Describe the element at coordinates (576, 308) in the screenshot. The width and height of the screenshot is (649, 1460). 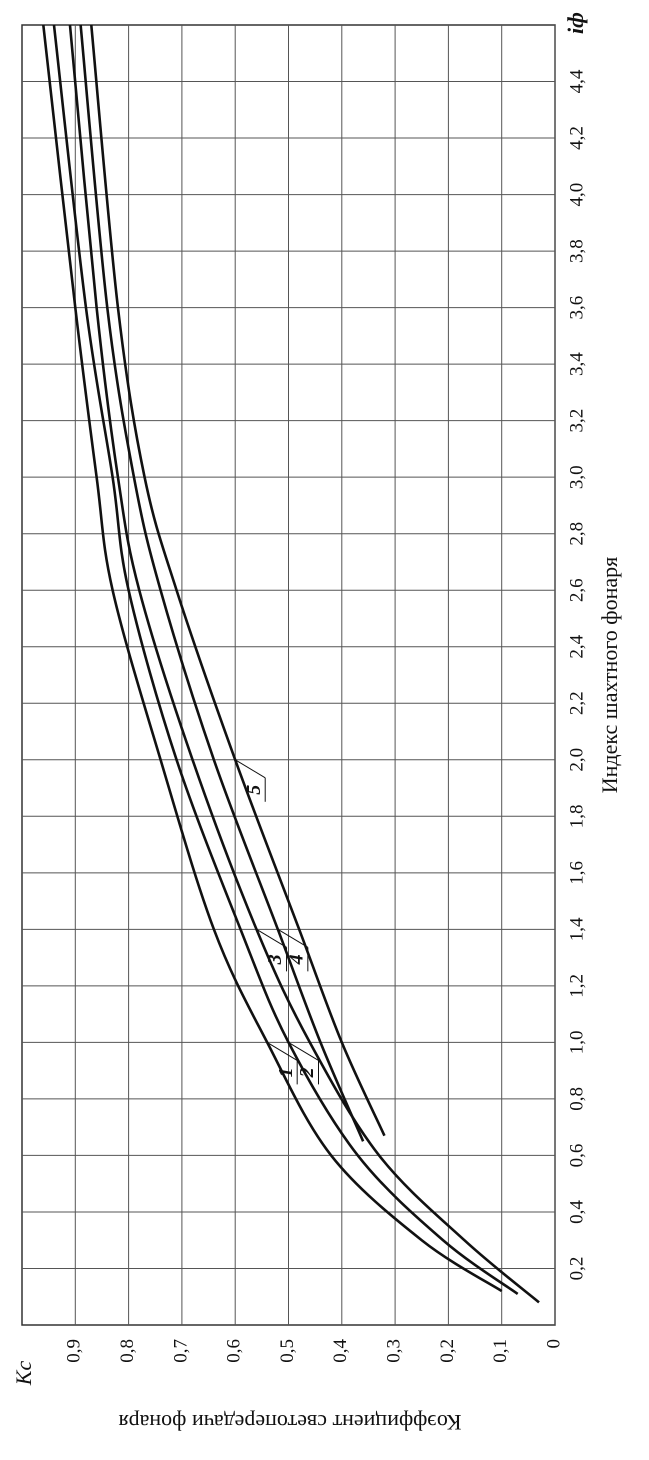
I see `x-tick-label: 3,6` at that location.